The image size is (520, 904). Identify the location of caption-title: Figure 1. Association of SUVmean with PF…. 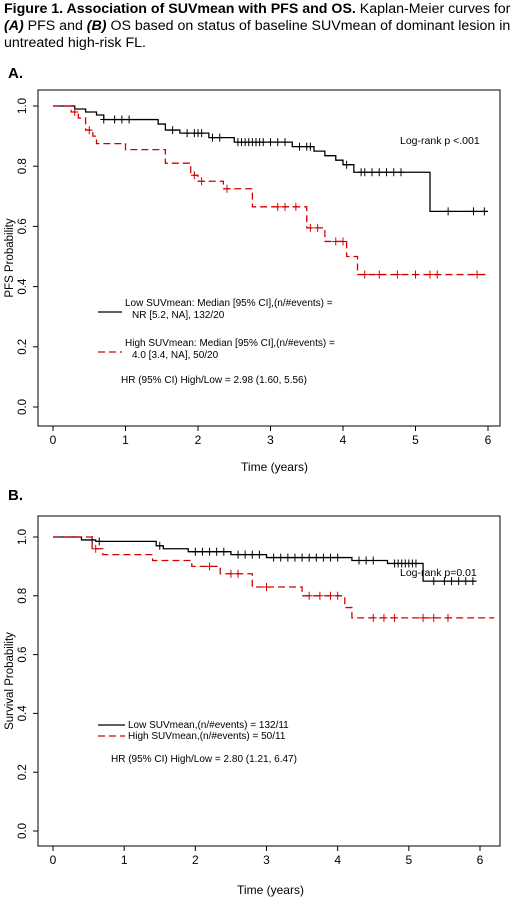
(180, 9).